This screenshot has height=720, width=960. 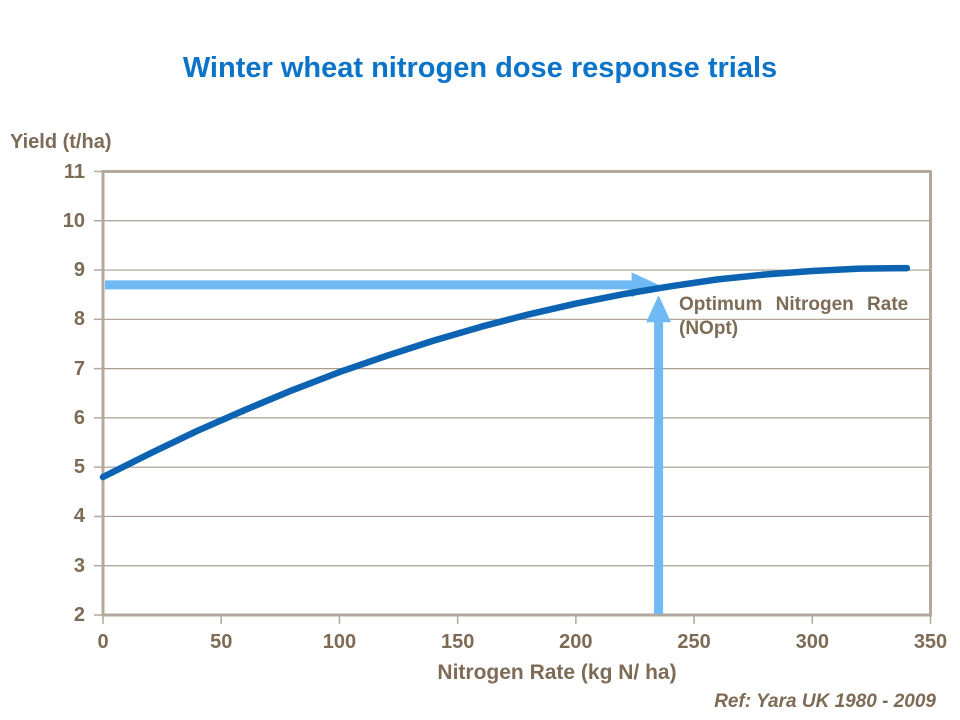 I want to click on x-tick-label: 350, so click(x=930, y=642).